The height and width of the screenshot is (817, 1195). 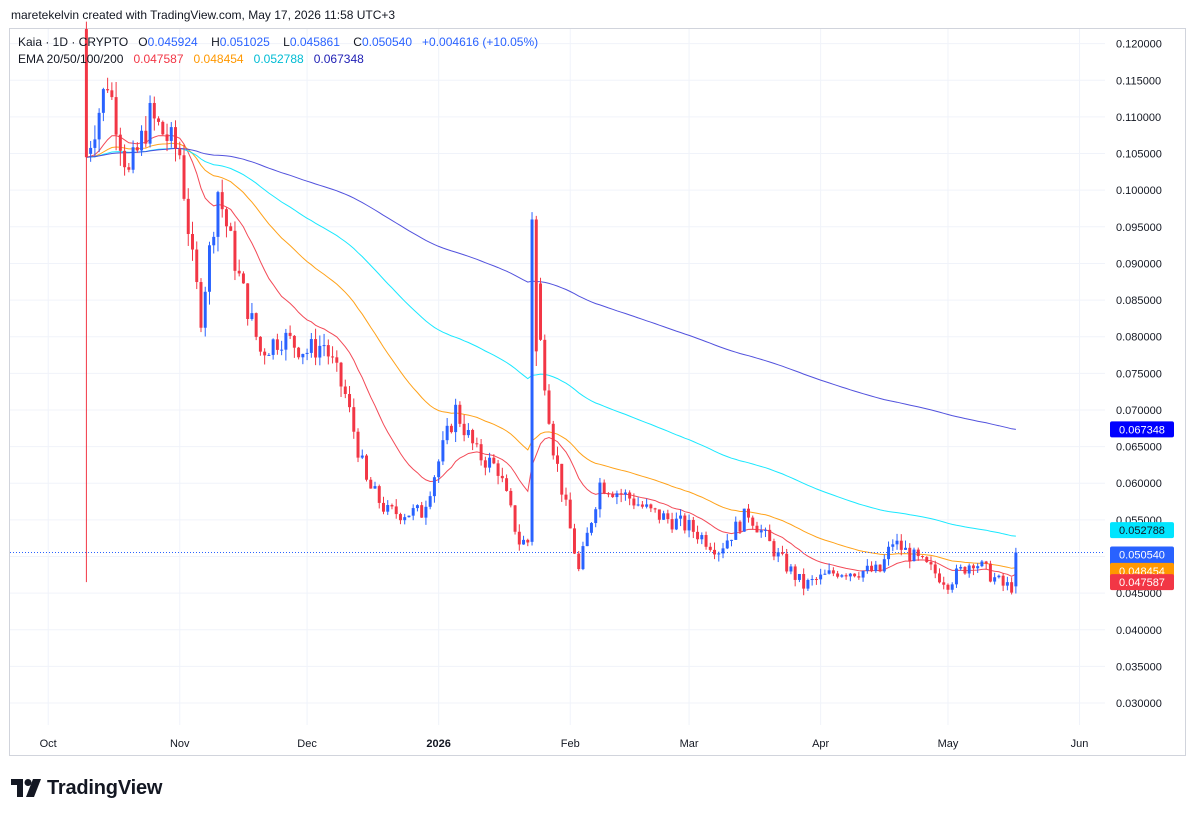 What do you see at coordinates (48, 744) in the screenshot?
I see `x-tick-label: Oct` at bounding box center [48, 744].